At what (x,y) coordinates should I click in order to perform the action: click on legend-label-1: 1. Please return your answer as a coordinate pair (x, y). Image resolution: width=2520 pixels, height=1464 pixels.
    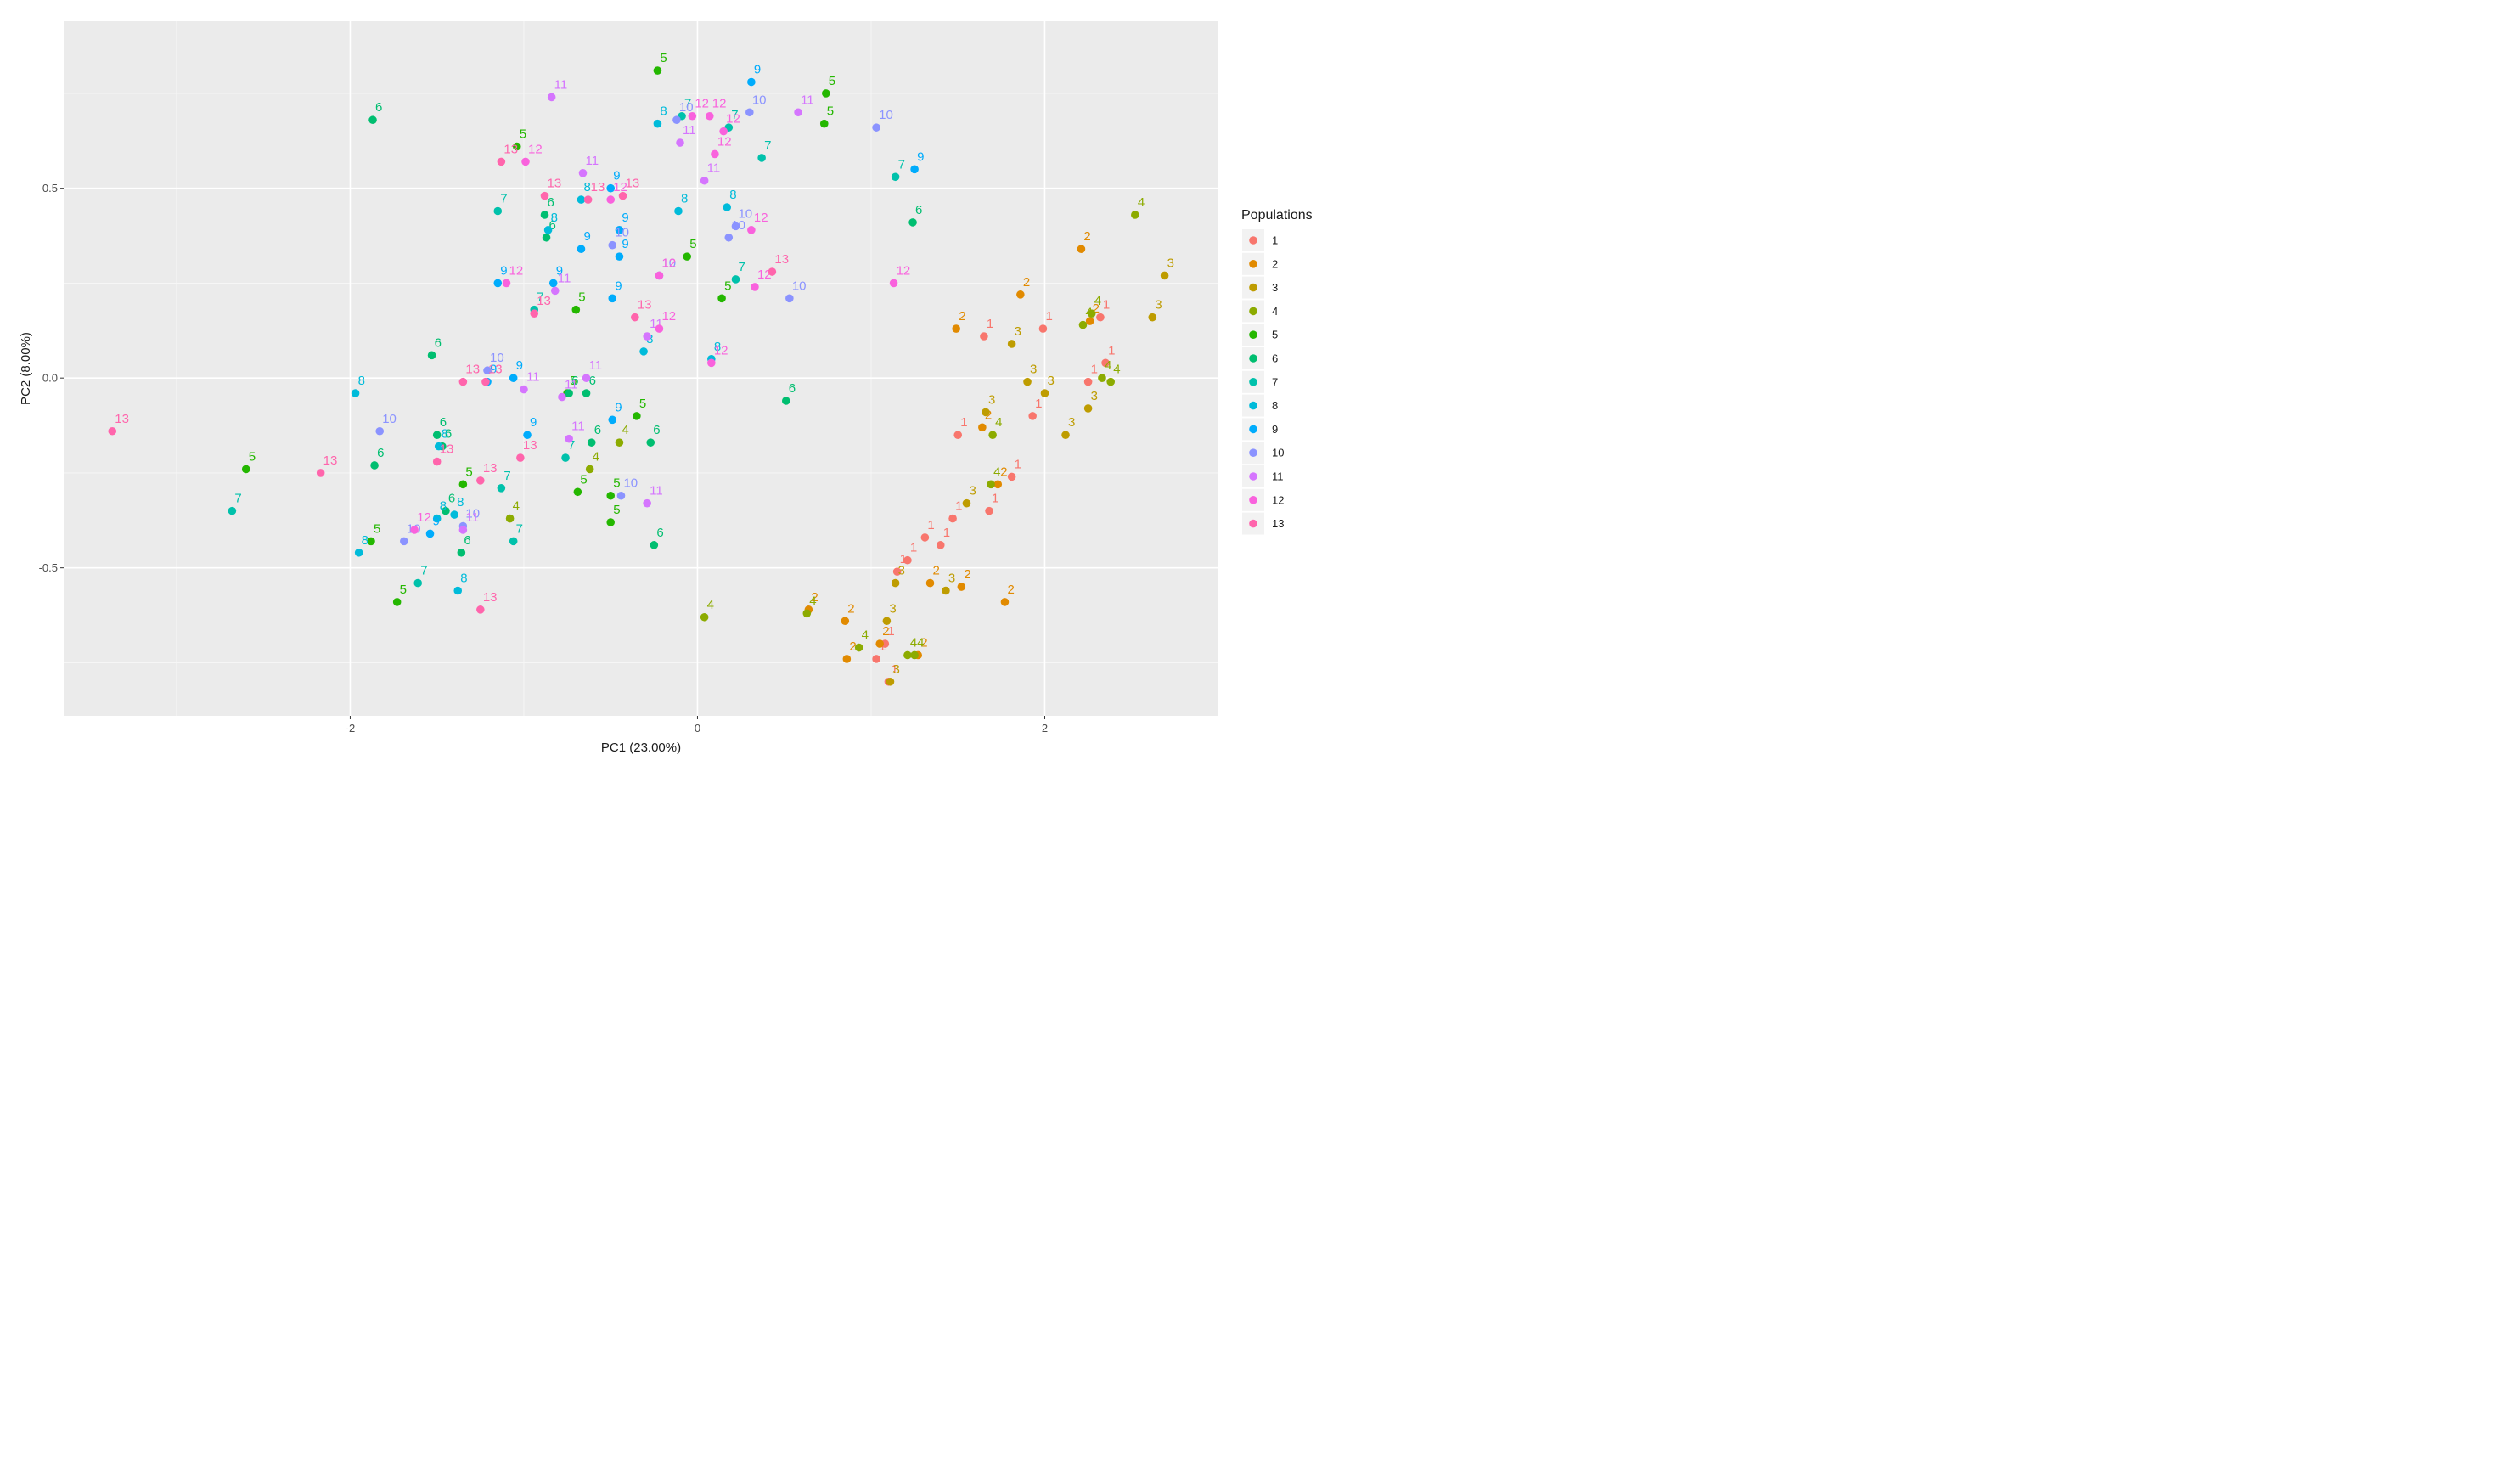
    Looking at the image, I should click on (1275, 240).